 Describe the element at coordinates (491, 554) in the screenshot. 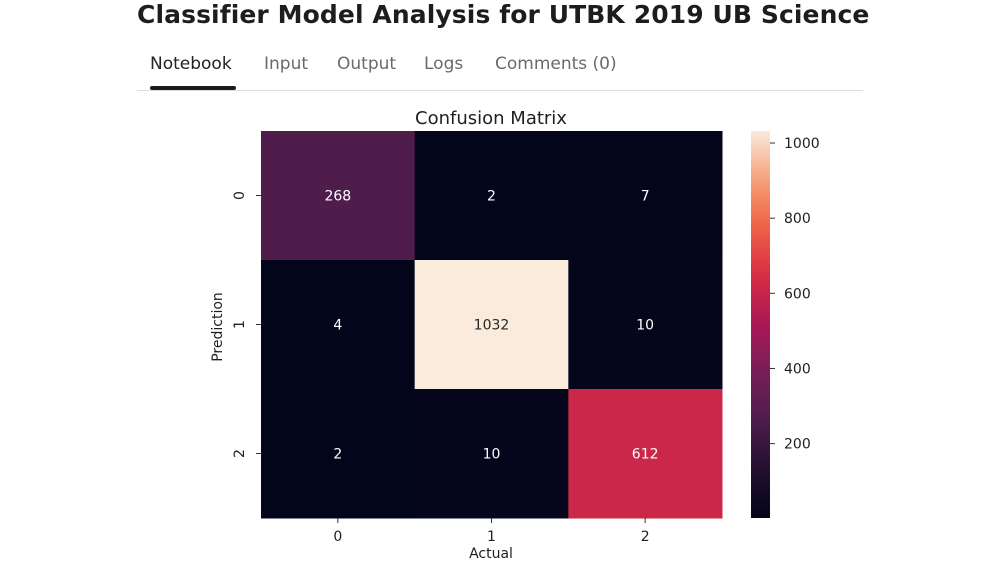

I see `x-axis-label: Actual` at that location.